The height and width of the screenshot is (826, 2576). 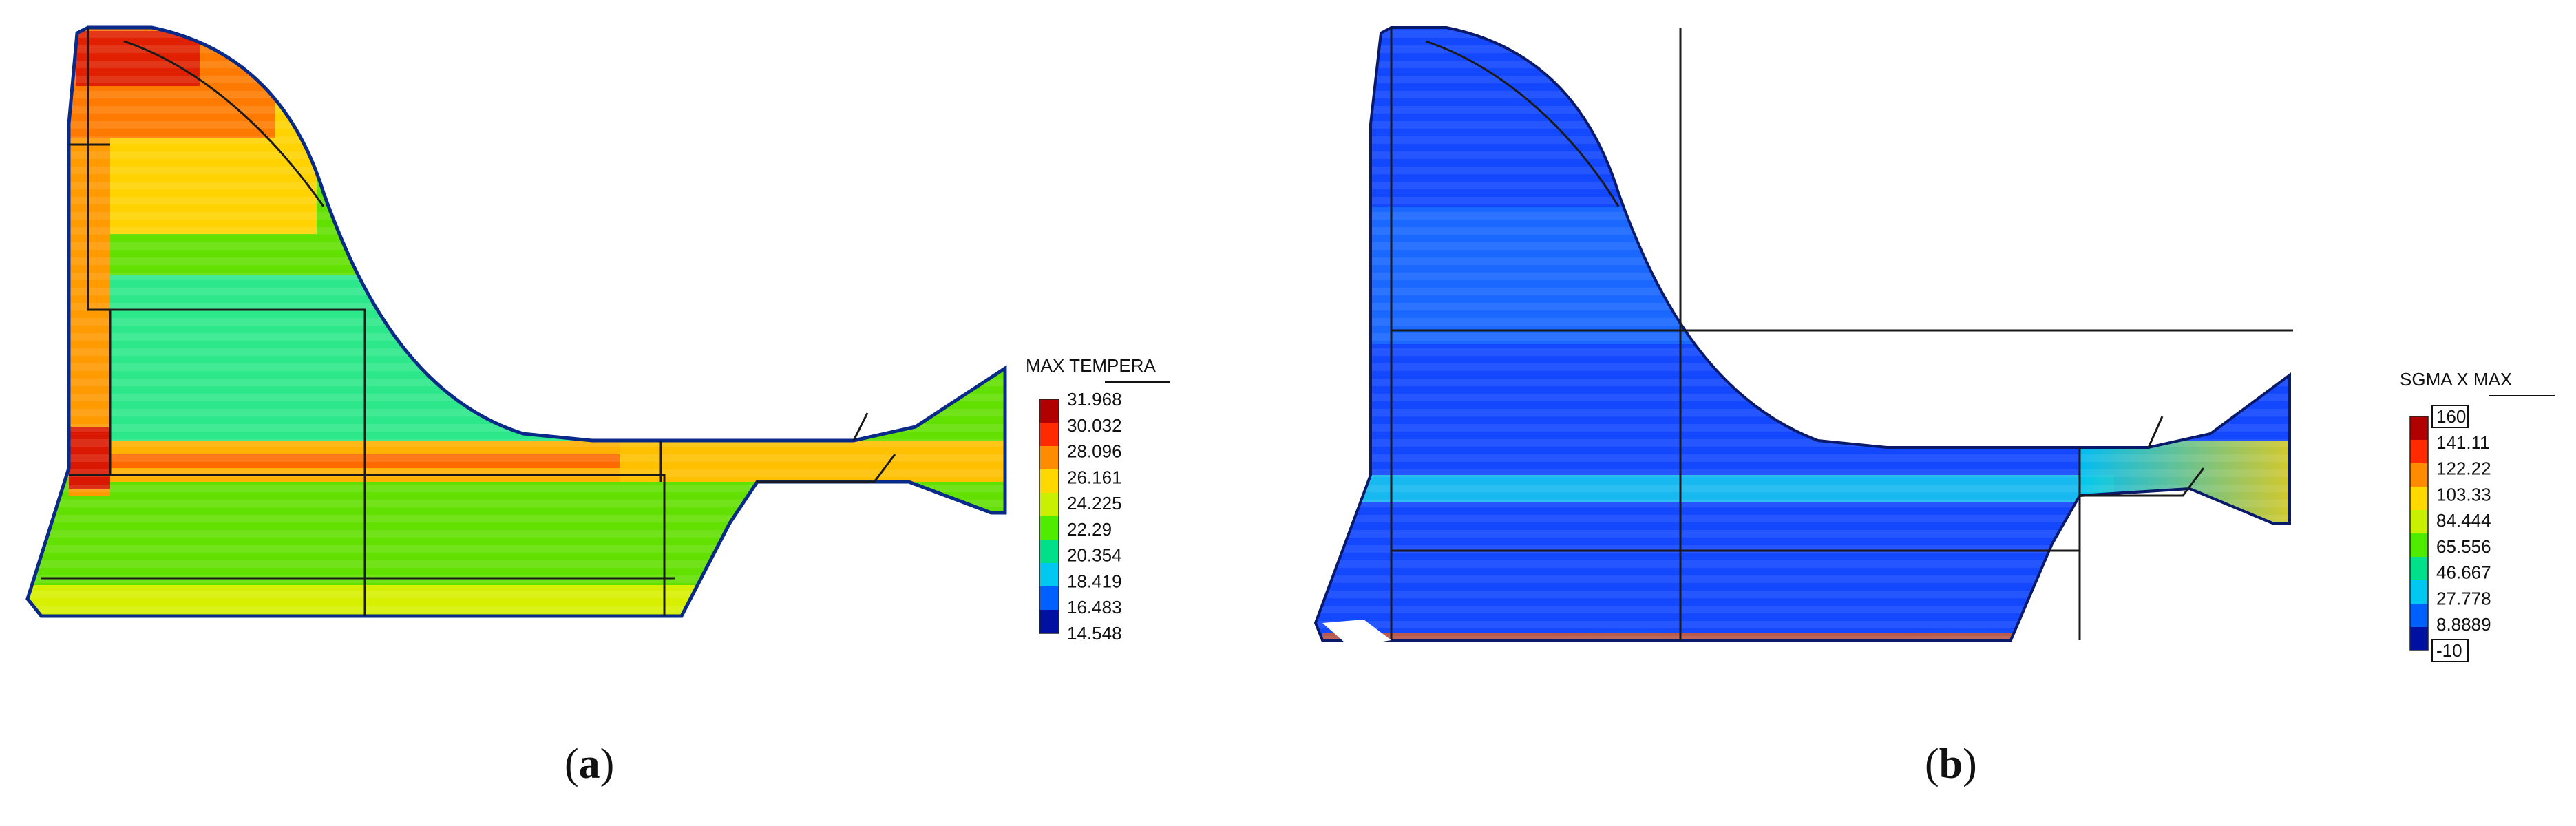 I want to click on legend-tick-label: 22.29, so click(x=1090, y=530).